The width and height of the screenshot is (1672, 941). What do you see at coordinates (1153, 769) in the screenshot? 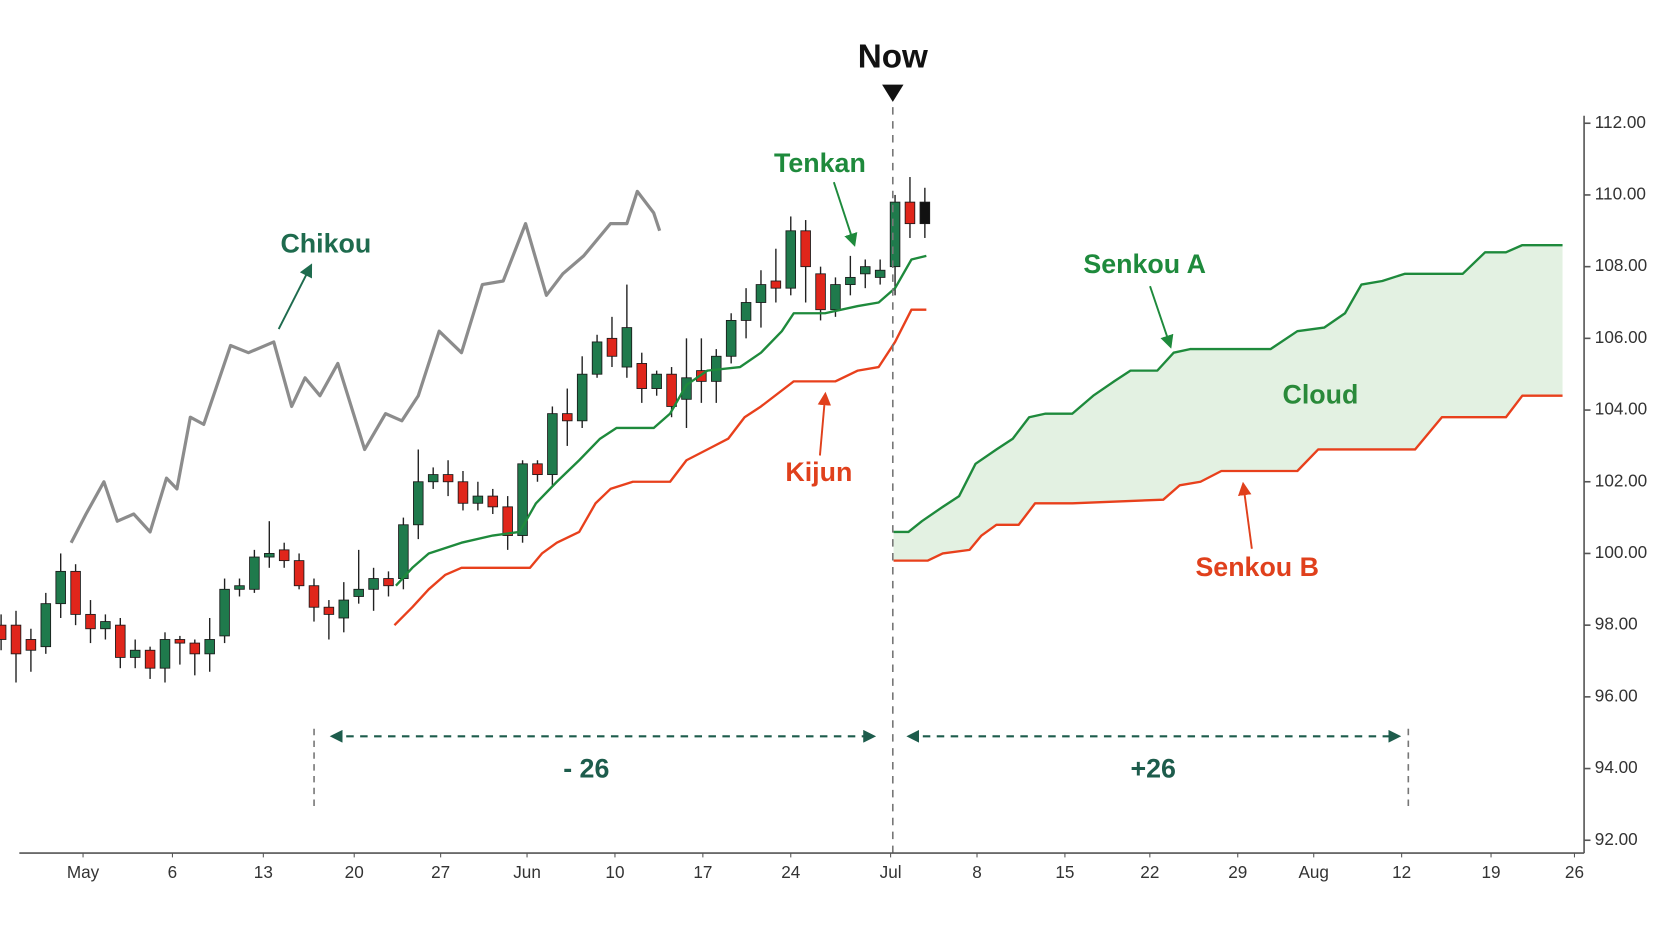
I see `forward-label: +26` at bounding box center [1153, 769].